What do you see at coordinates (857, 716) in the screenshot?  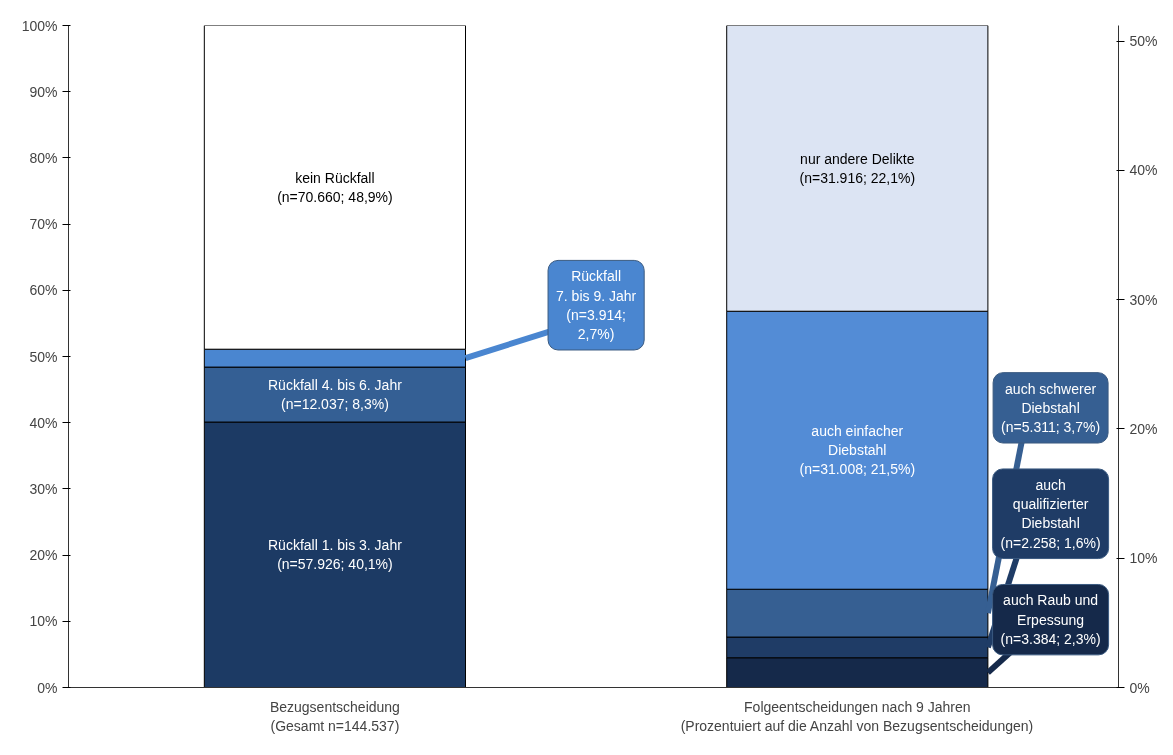 I see `x-tick-label: Folgeentscheidungen nach 9 Jahren (Prozentuiert auf die Anzahl von Bezugsentscheidungen)` at bounding box center [857, 716].